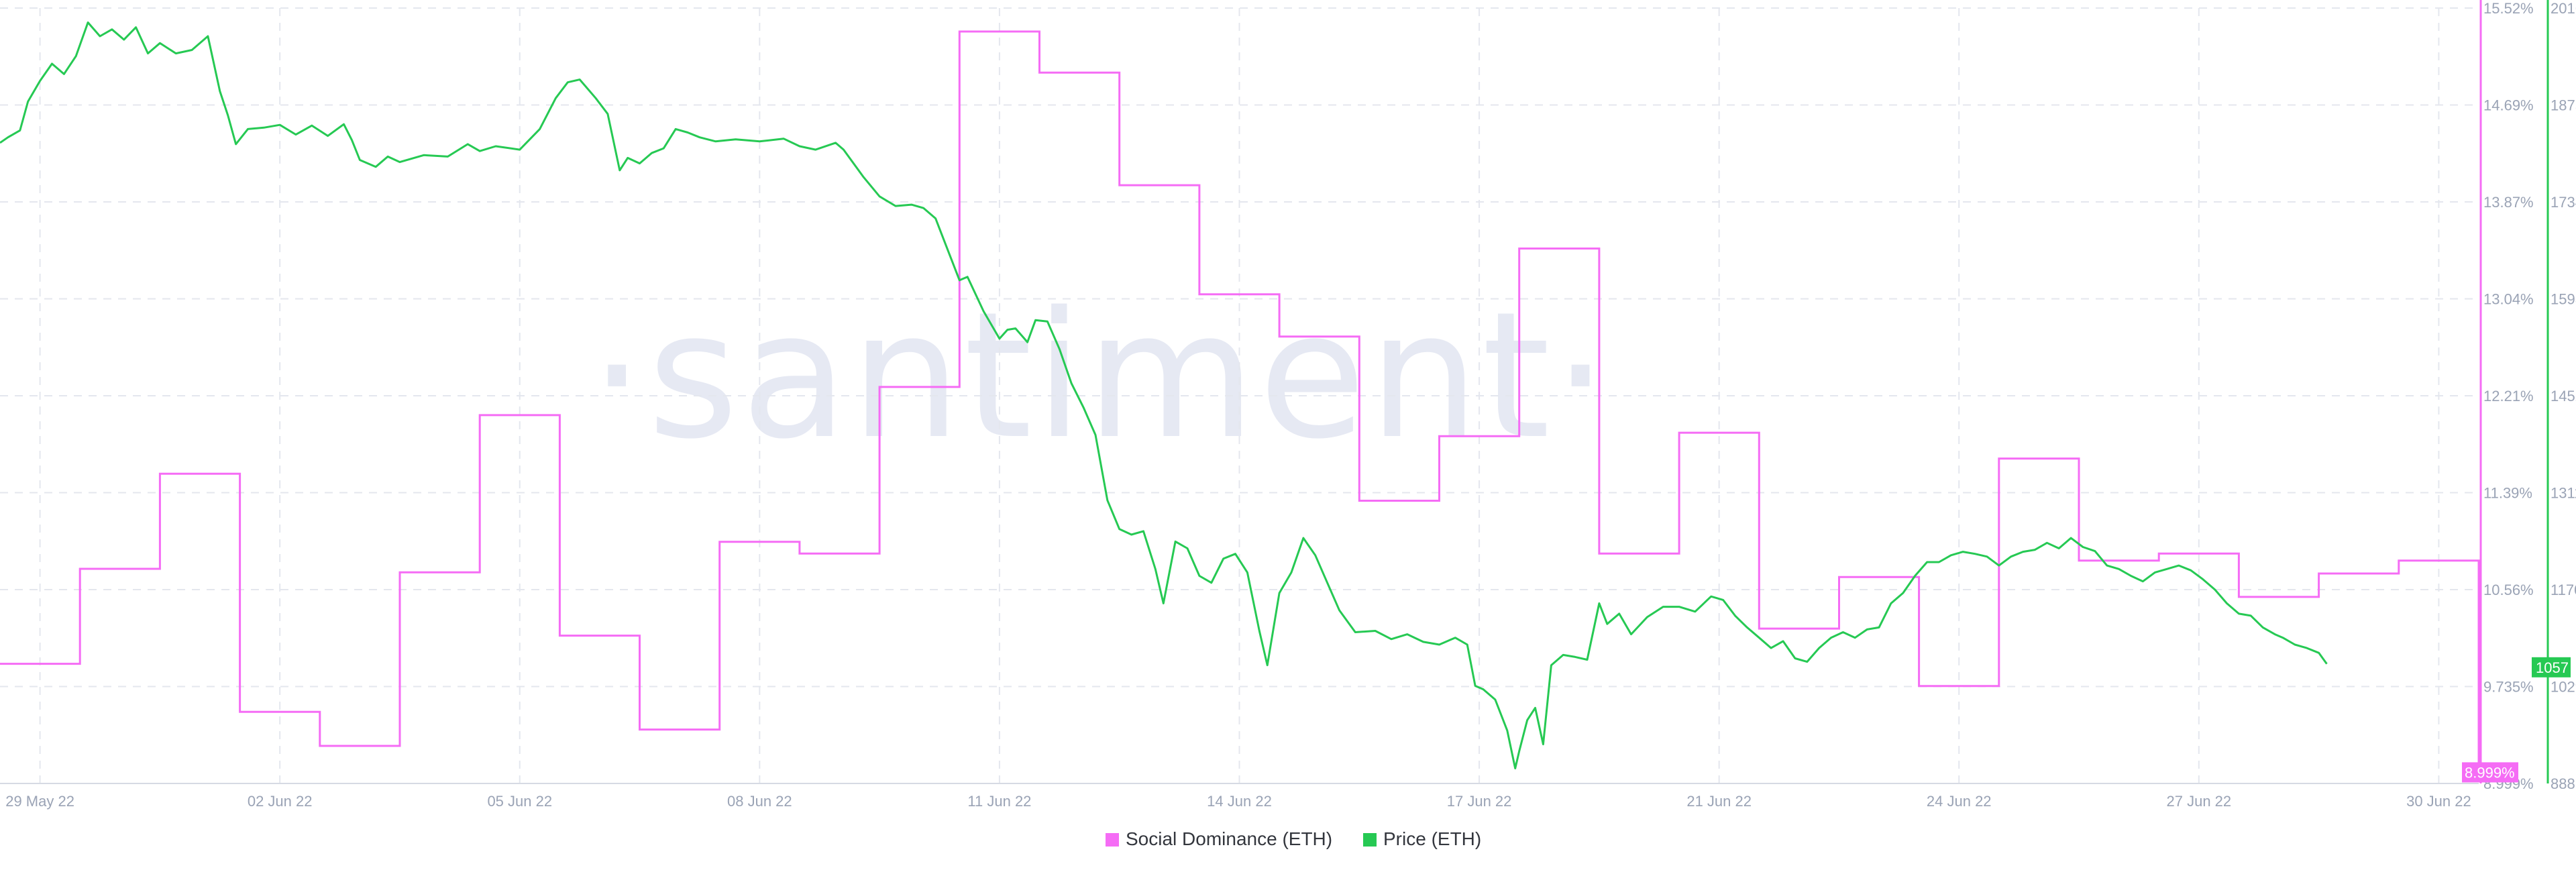 This screenshot has height=872, width=2576. I want to click on left-axis-tick-label: 15.52%, so click(2508, 8).